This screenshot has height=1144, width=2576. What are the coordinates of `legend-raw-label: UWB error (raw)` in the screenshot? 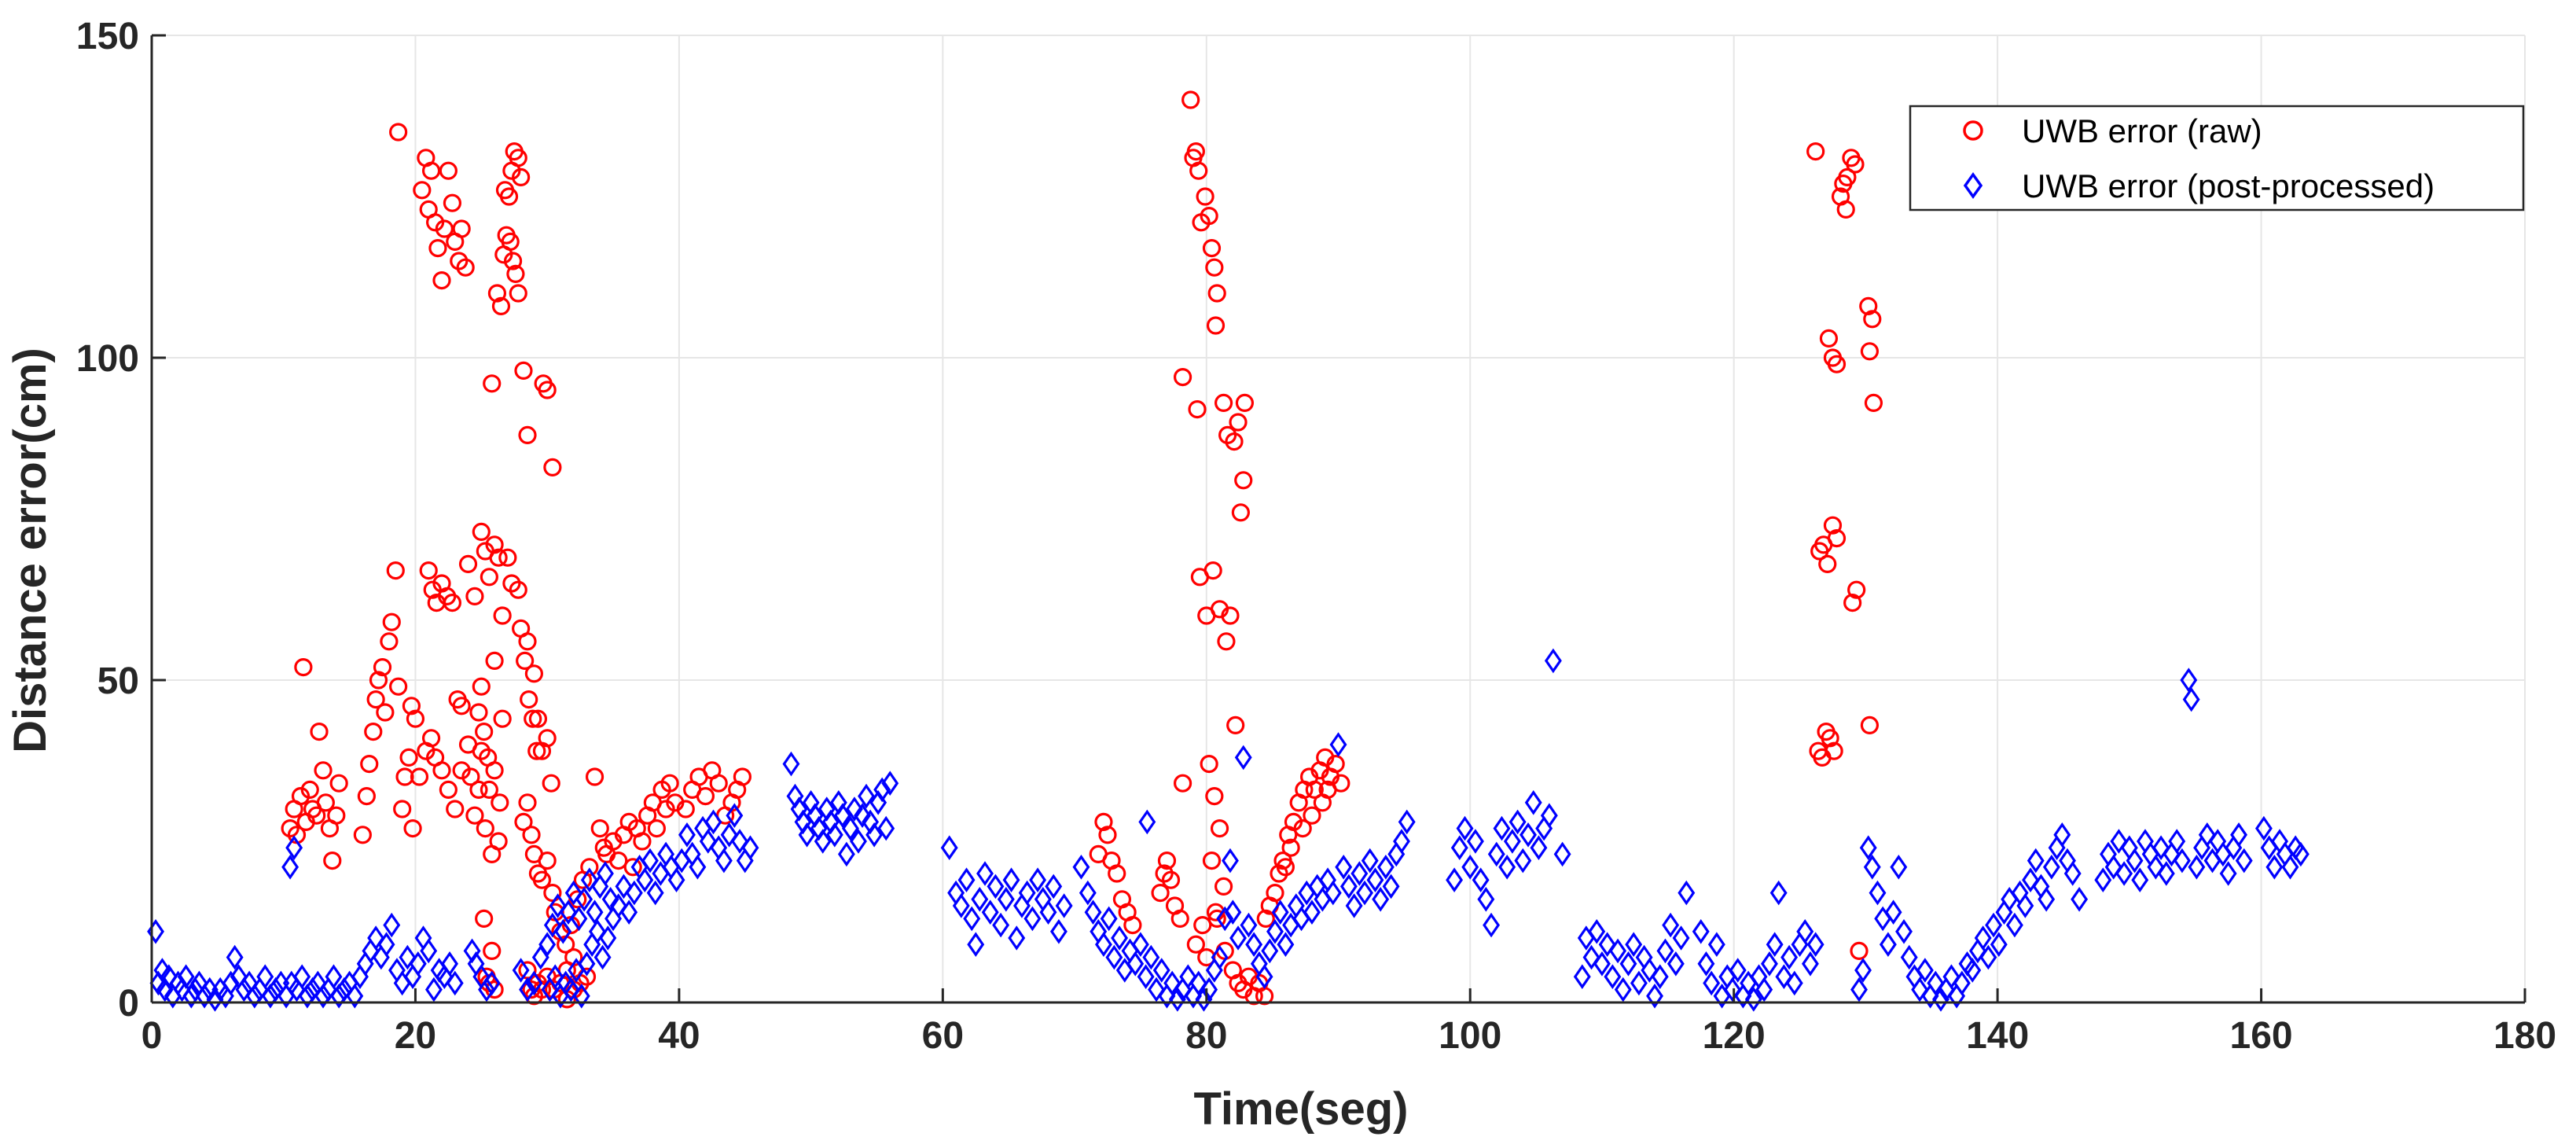 It's located at (2142, 130).